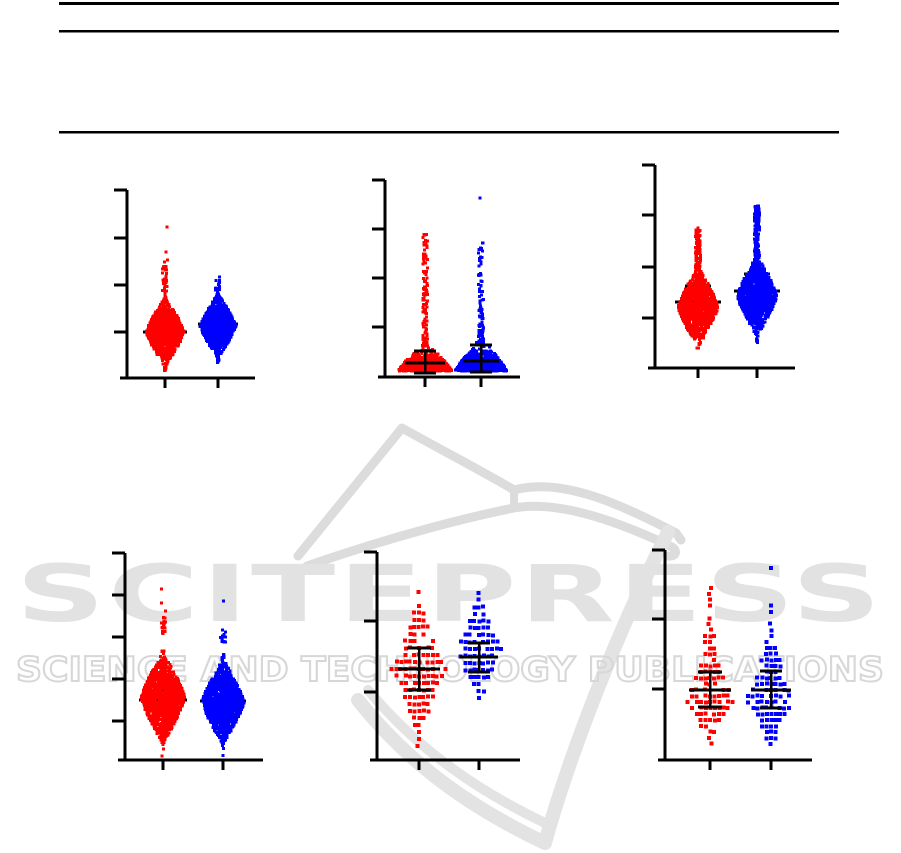  Describe the element at coordinates (481, 358) in the screenshot. I see `whisker-line` at that location.